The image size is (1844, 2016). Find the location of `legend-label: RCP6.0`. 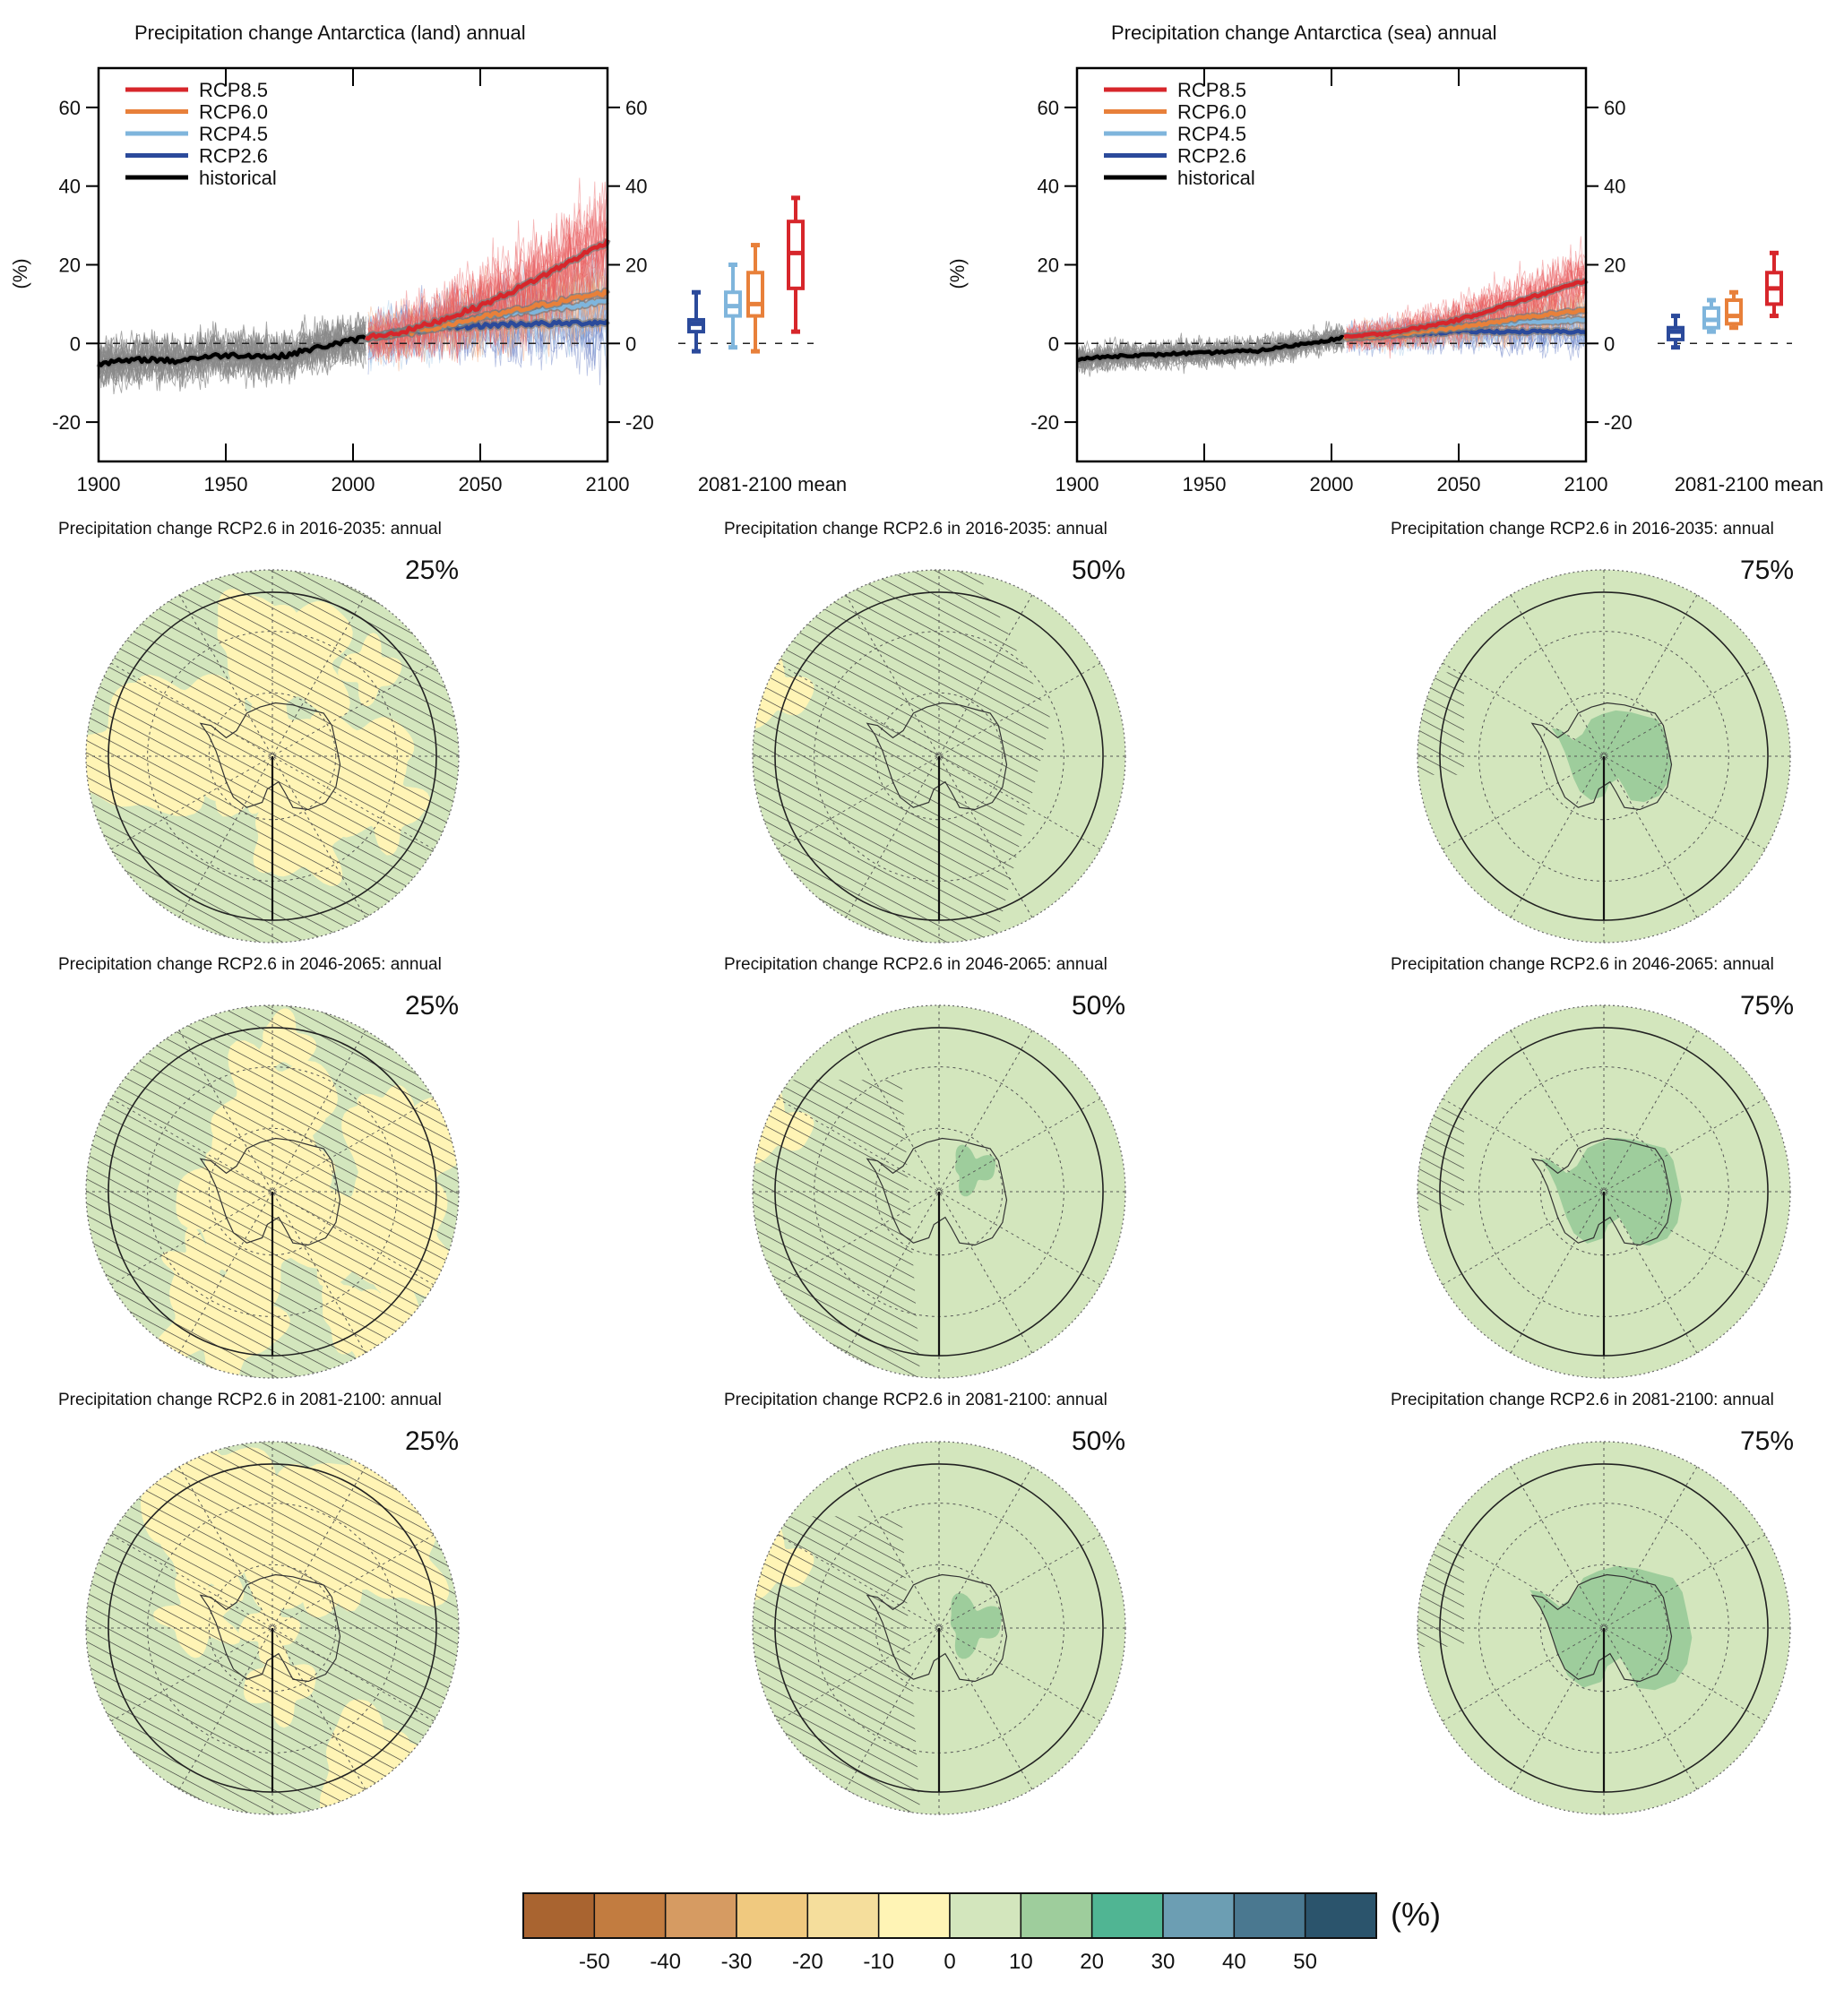

legend-label: RCP6.0 is located at coordinates (233, 113).